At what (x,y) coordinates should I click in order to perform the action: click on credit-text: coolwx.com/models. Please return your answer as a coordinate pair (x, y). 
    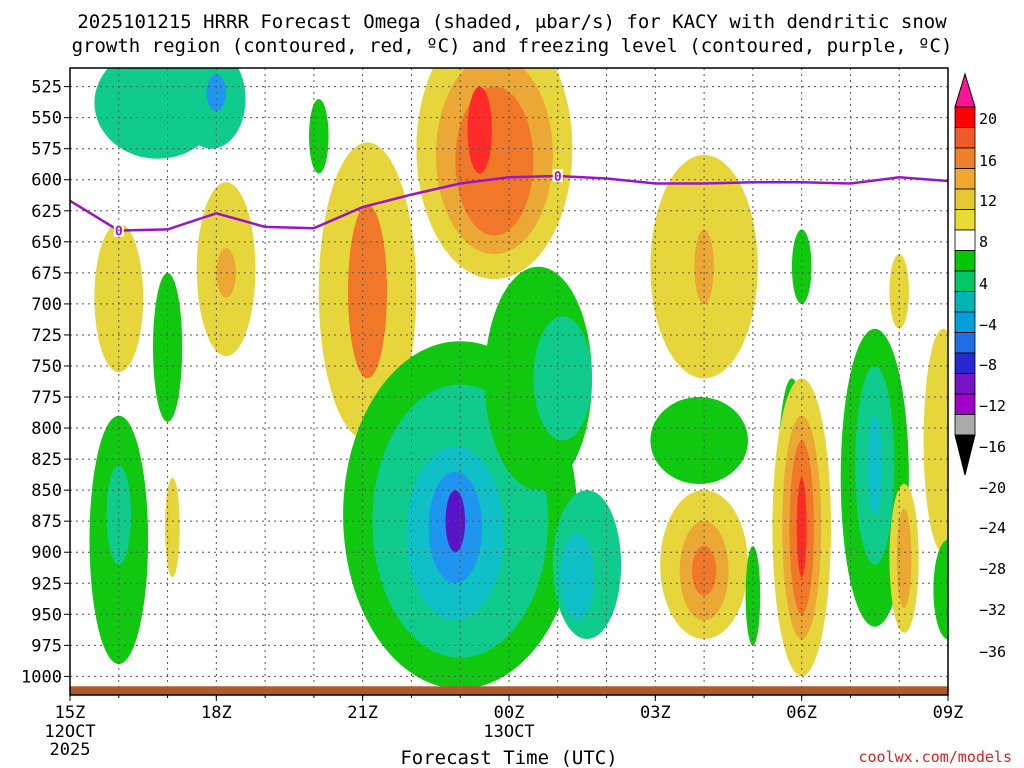
    Looking at the image, I should click on (935, 757).